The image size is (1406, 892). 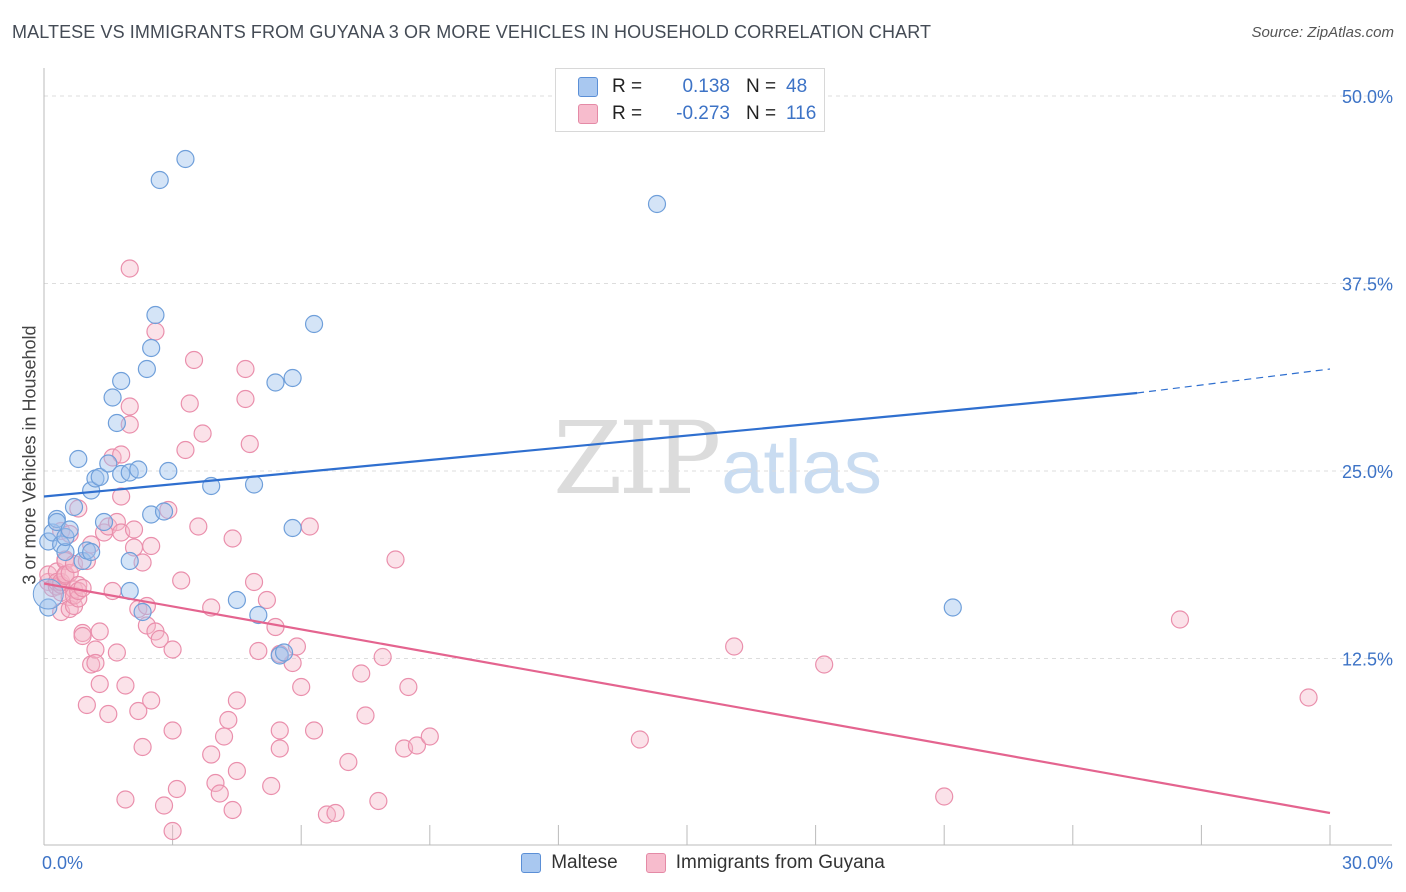 What do you see at coordinates (588, 87) in the screenshot?
I see `maltese-swatch` at bounding box center [588, 87].